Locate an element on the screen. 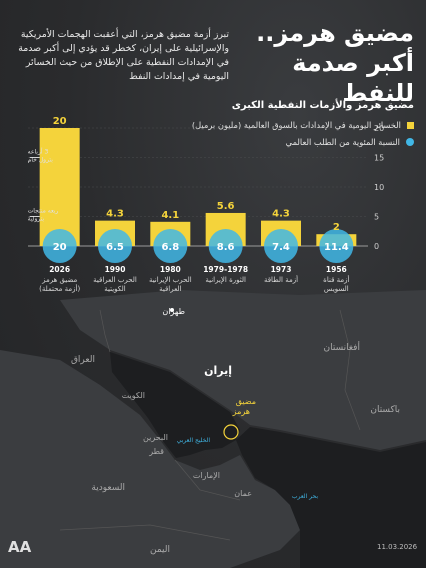 The image size is (426, 568). bar-value-1973: 4.3 is located at coordinates (281, 214).